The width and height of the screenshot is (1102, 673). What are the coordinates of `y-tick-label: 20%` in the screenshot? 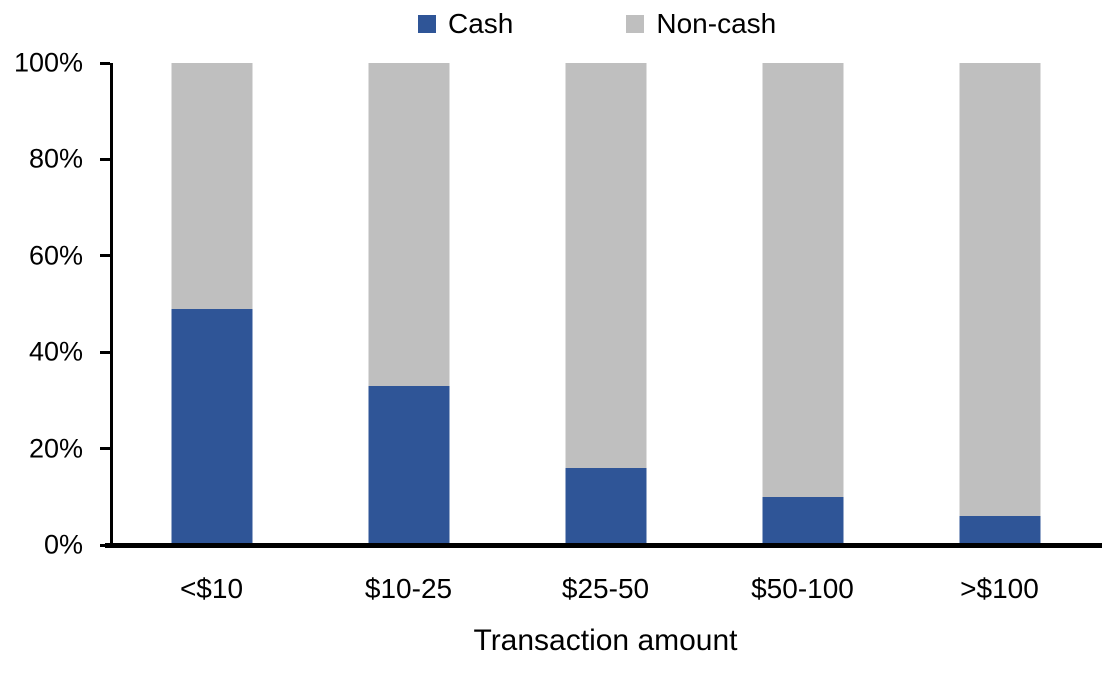 It's located at (55, 448).